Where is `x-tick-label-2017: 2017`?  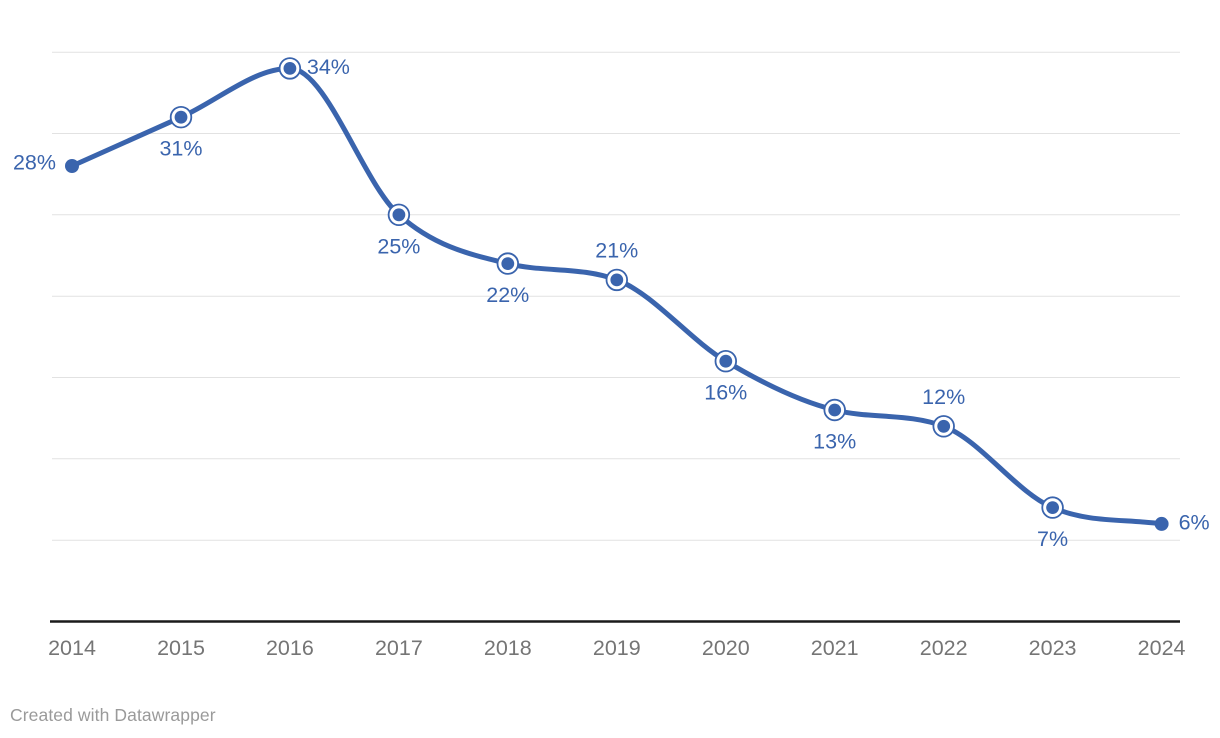 x-tick-label-2017: 2017 is located at coordinates (399, 648).